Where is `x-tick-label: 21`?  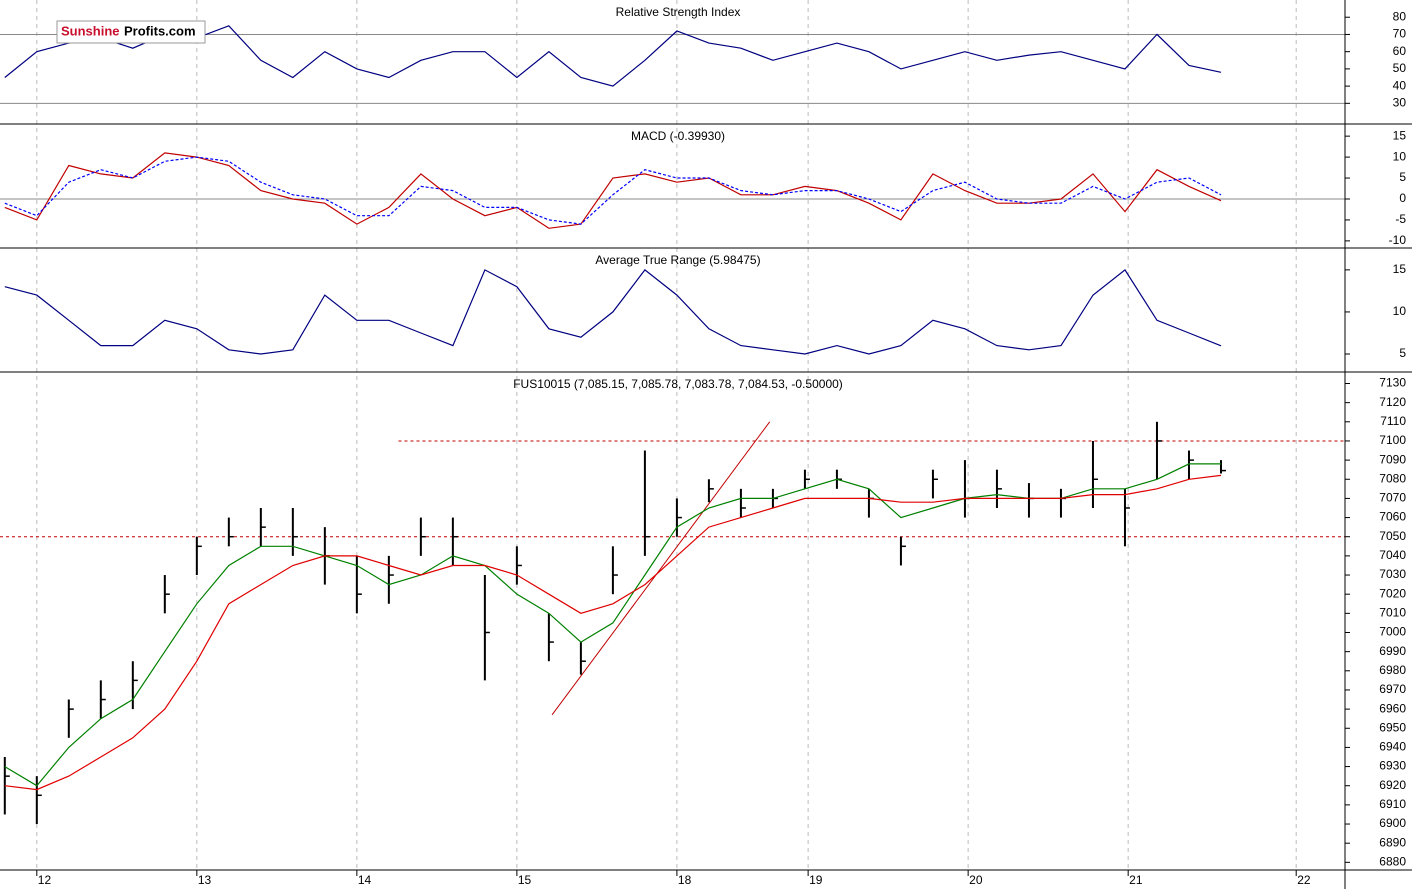
x-tick-label: 21 is located at coordinates (1136, 880).